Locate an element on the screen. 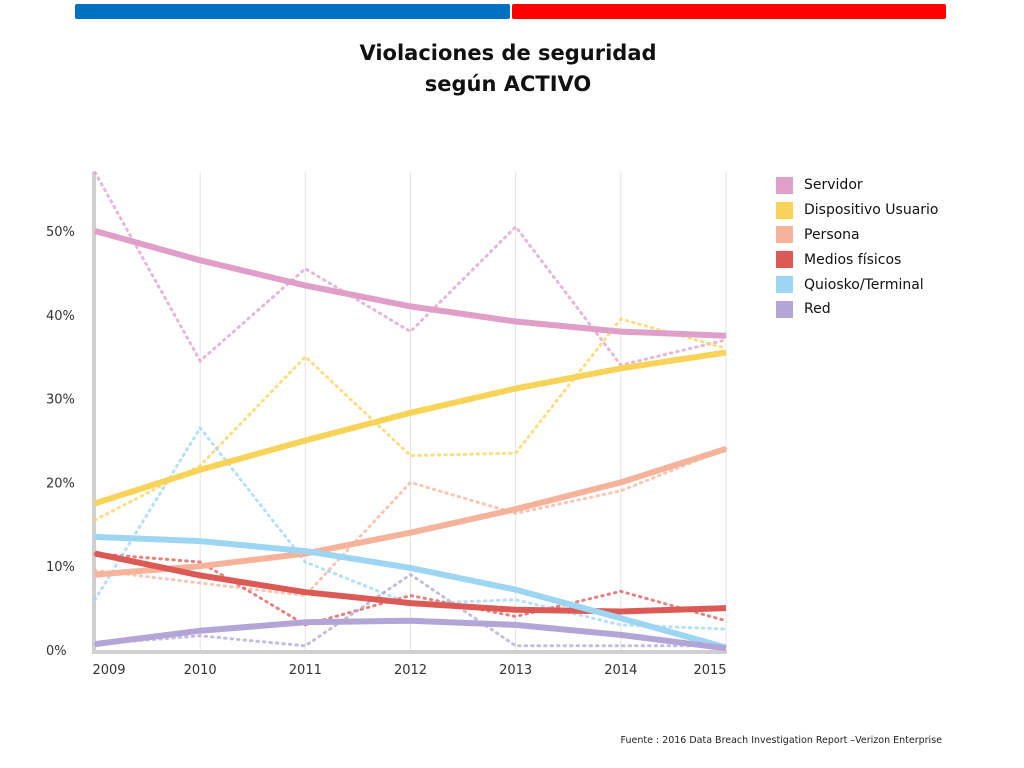  legend-label: Quiosko/Terminal is located at coordinates (864, 284).